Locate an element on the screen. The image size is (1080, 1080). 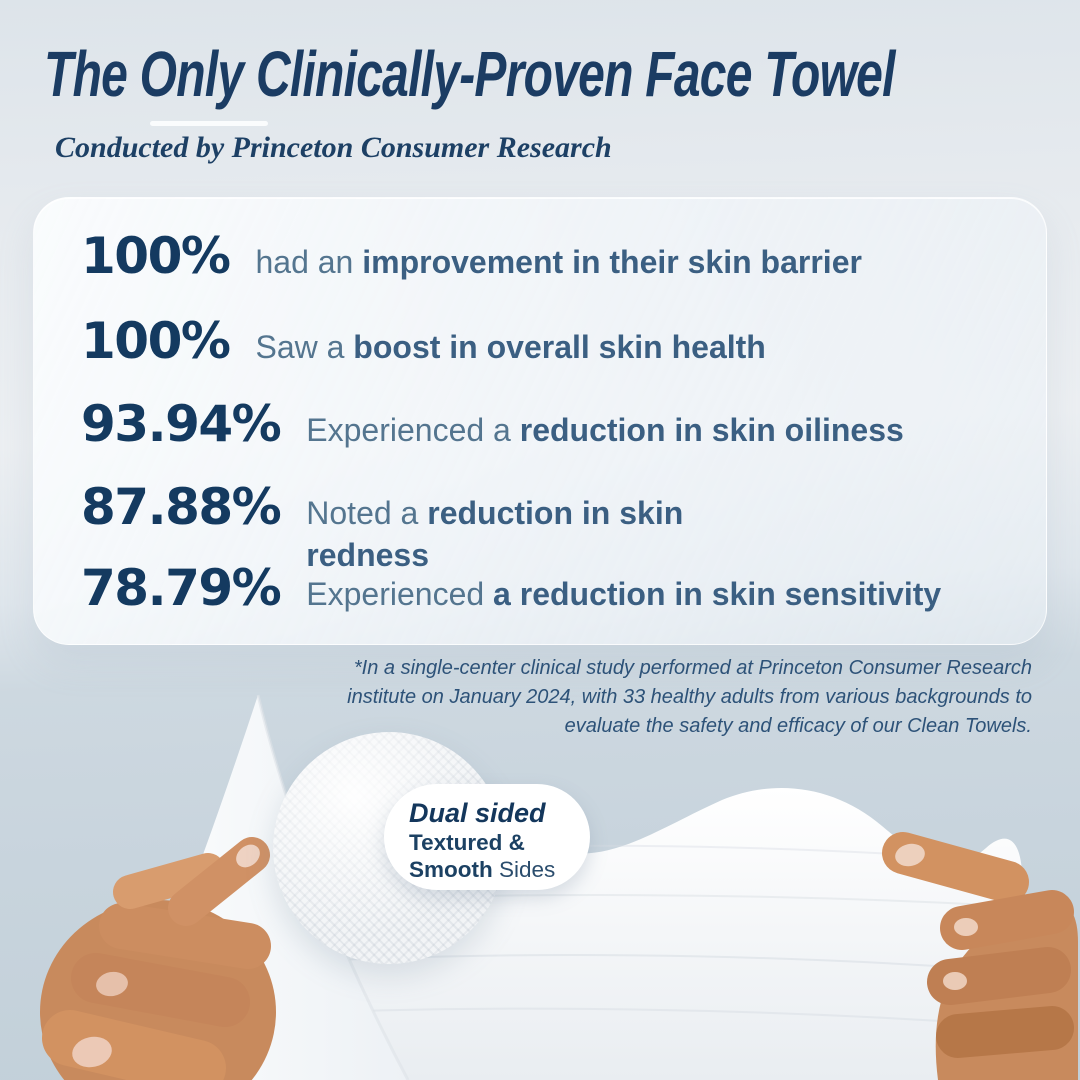
stat-row-skin-redness: 87.88% Noted a reduction in skin redness is located at coordinates (554, 529).